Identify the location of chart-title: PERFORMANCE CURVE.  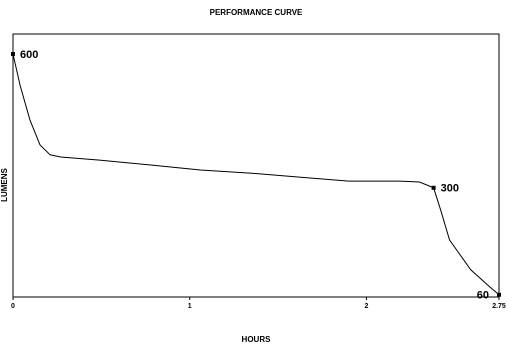
(256, 12).